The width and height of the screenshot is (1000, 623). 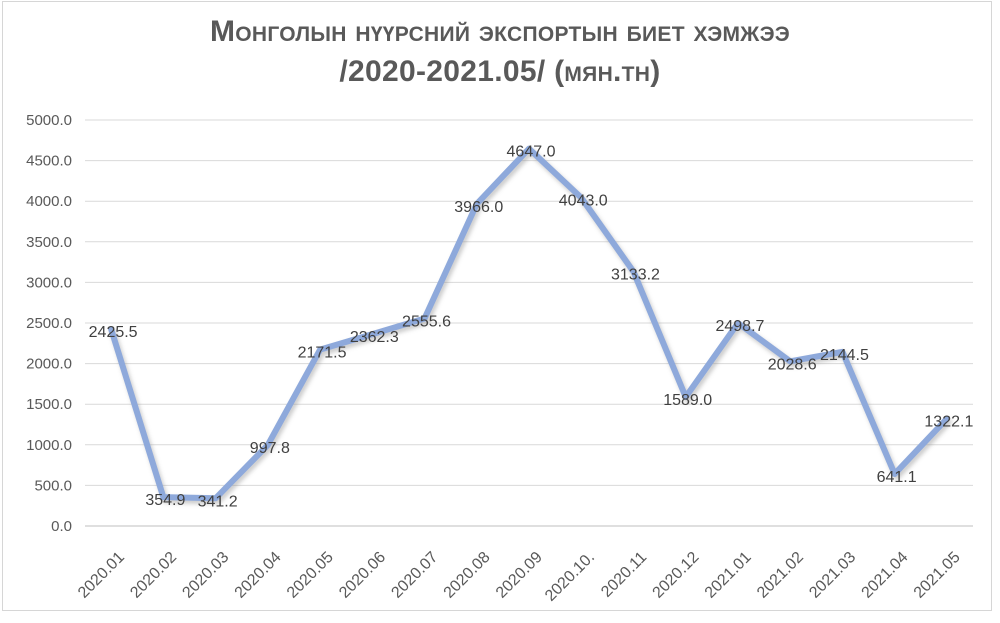 What do you see at coordinates (583, 201) in the screenshot?
I see `data-point-label: 4043.0` at bounding box center [583, 201].